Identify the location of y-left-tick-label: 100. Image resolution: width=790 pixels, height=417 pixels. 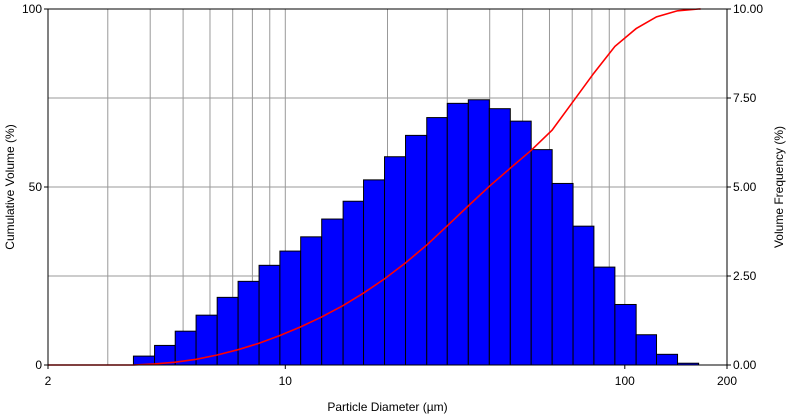
(32, 9).